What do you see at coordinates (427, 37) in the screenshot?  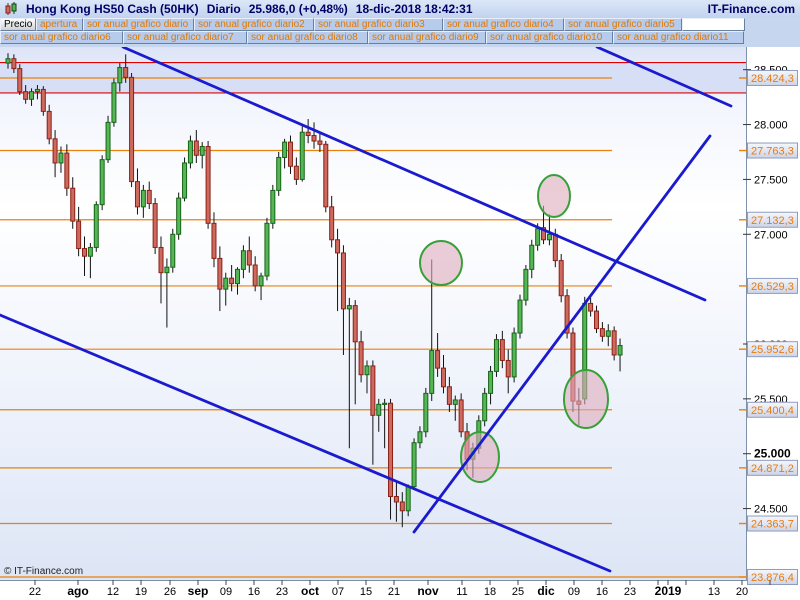 I see `tab-sor-anual-grafico-diario9: sor anual grafico diario9` at bounding box center [427, 37].